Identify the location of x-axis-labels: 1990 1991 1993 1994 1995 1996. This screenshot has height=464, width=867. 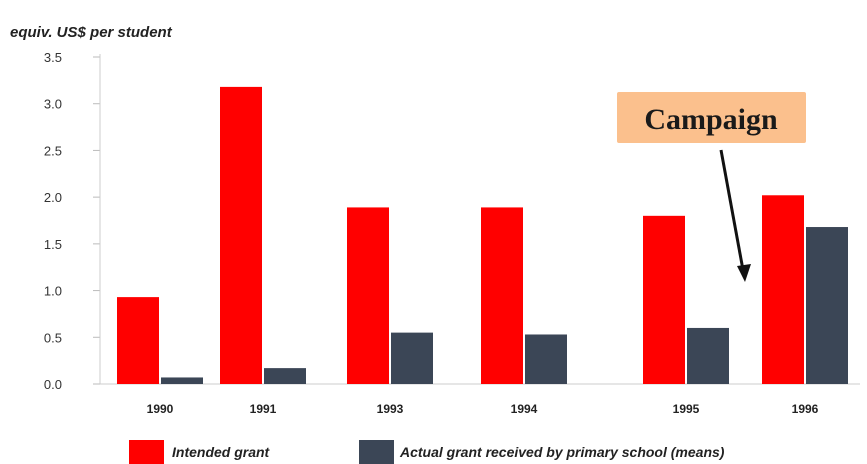
(483, 409).